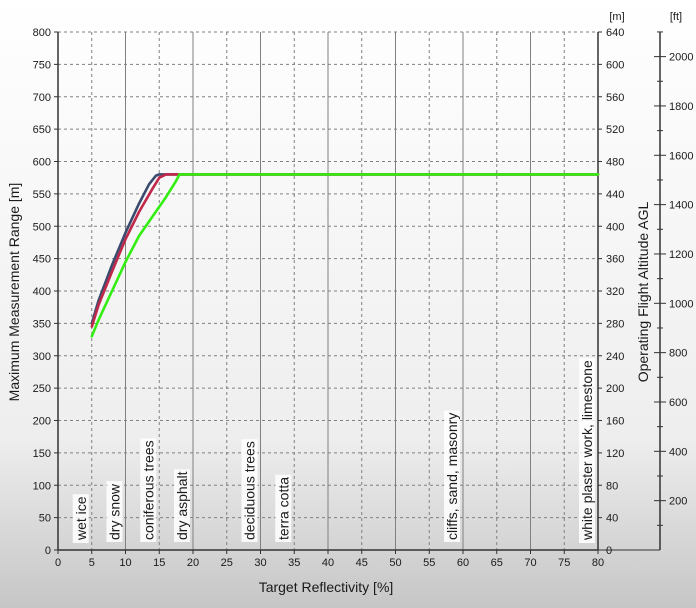 The height and width of the screenshot is (608, 696). Describe the element at coordinates (497, 563) in the screenshot. I see `x-tick-label-65: 65` at that location.